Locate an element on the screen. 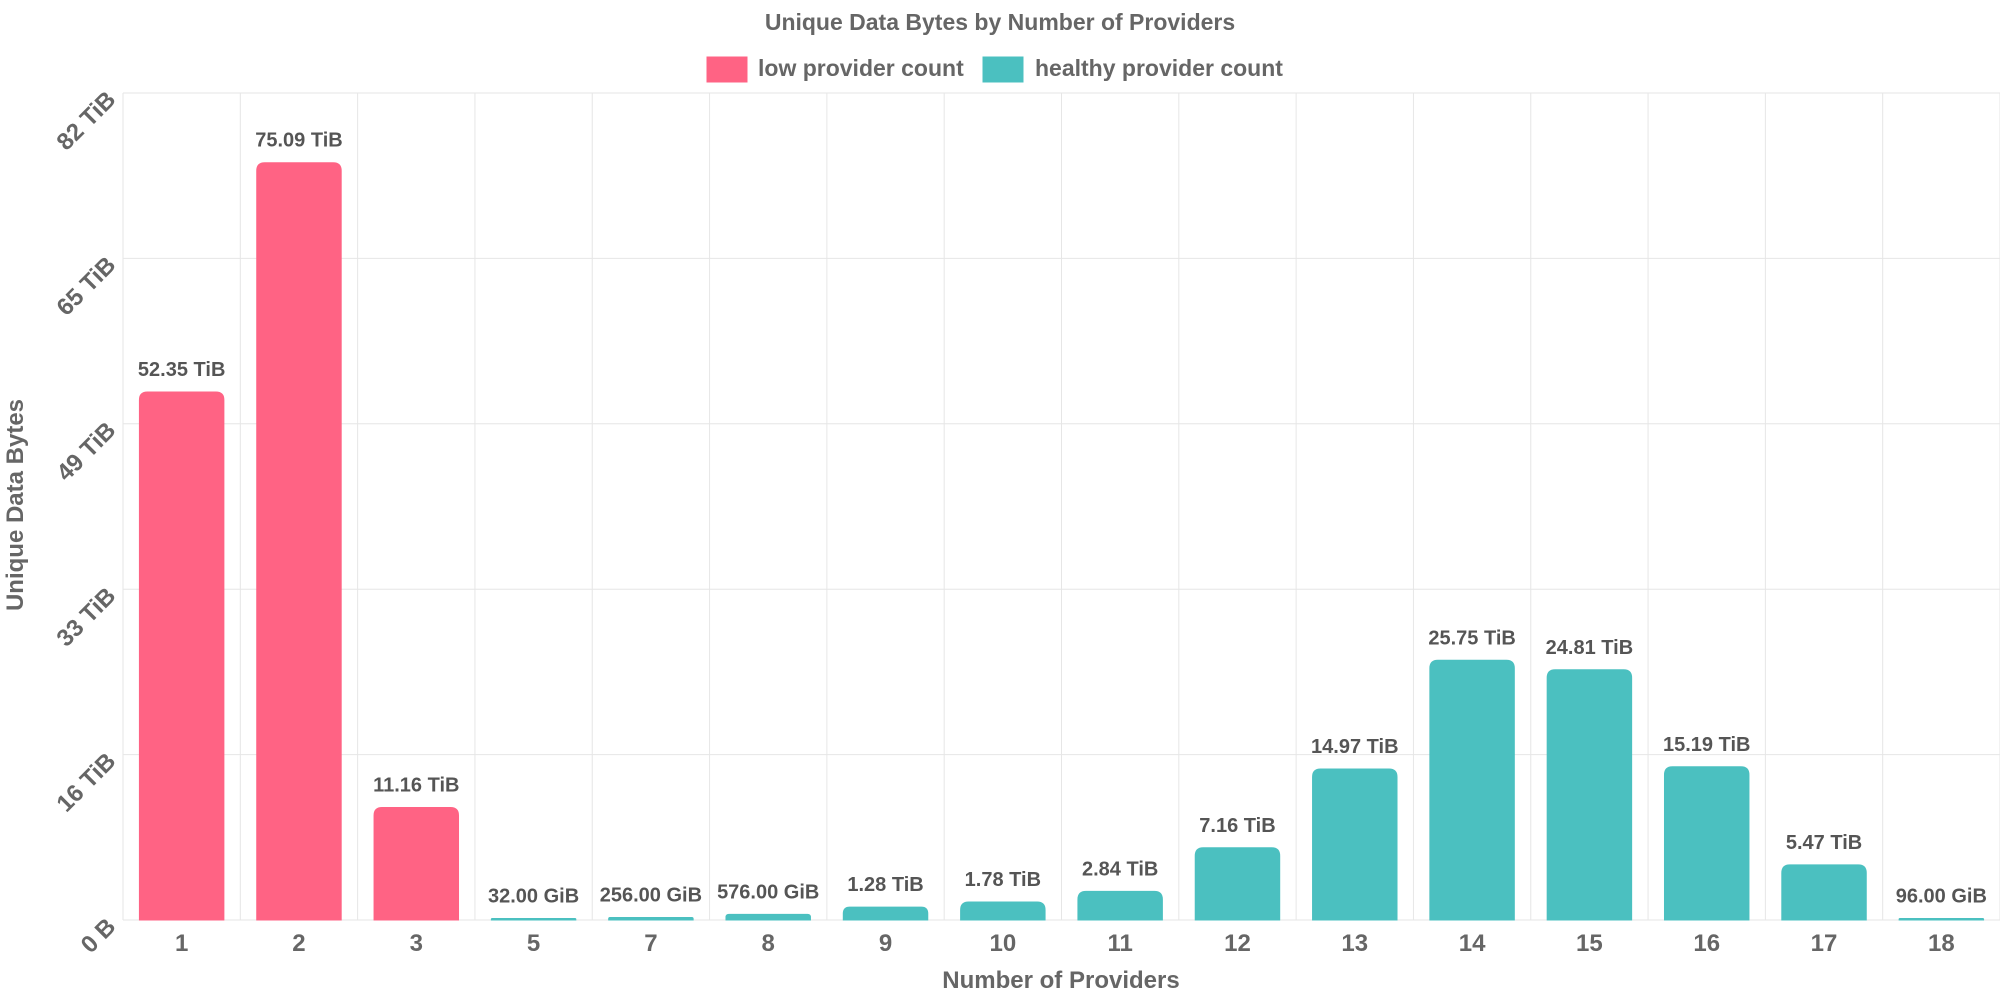 The width and height of the screenshot is (2000, 1000). chart-title: Unique Data Bytes by Number of Providers is located at coordinates (1000, 22).